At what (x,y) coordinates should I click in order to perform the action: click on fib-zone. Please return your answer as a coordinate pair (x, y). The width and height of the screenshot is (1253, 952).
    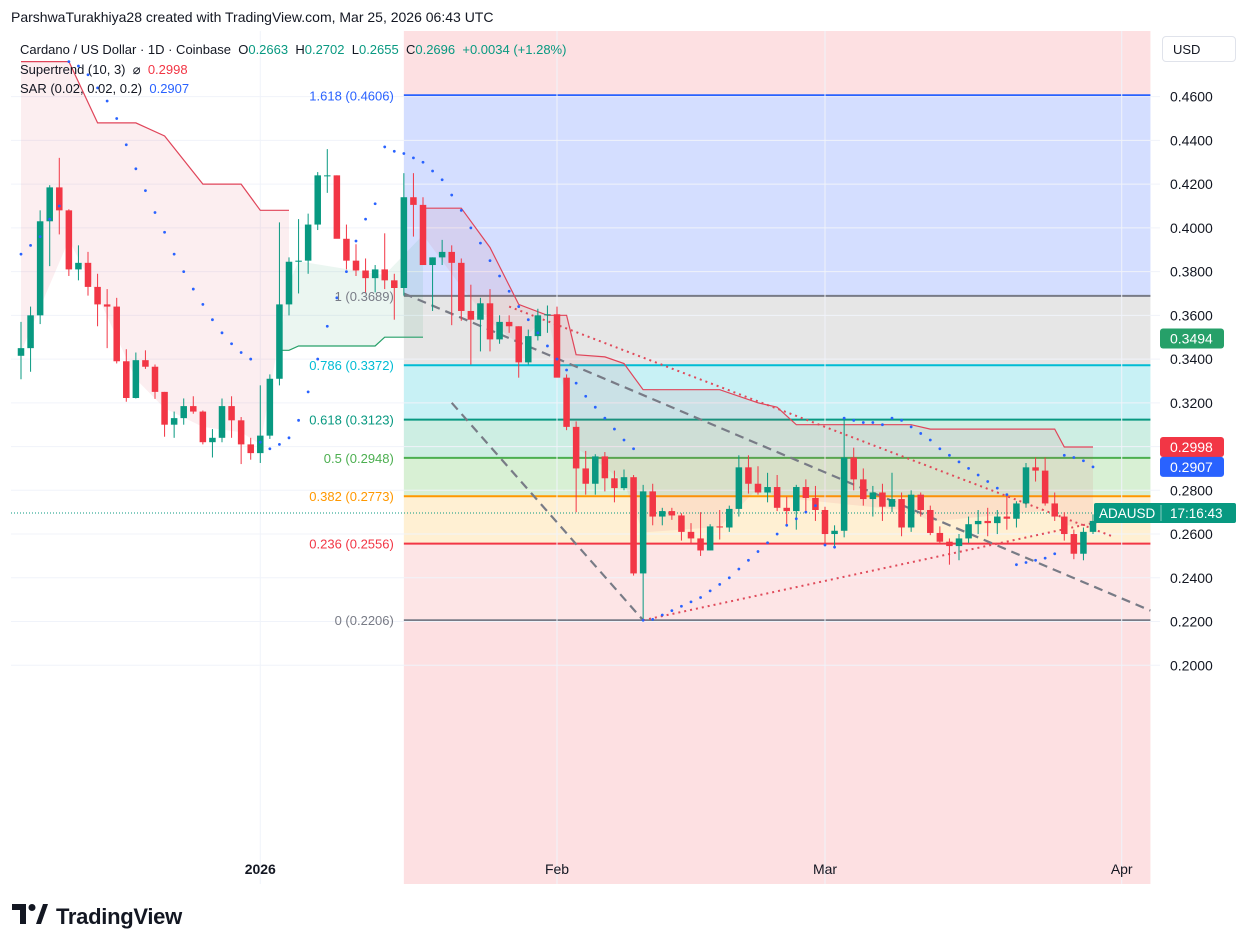
    Looking at the image, I should click on (777, 582).